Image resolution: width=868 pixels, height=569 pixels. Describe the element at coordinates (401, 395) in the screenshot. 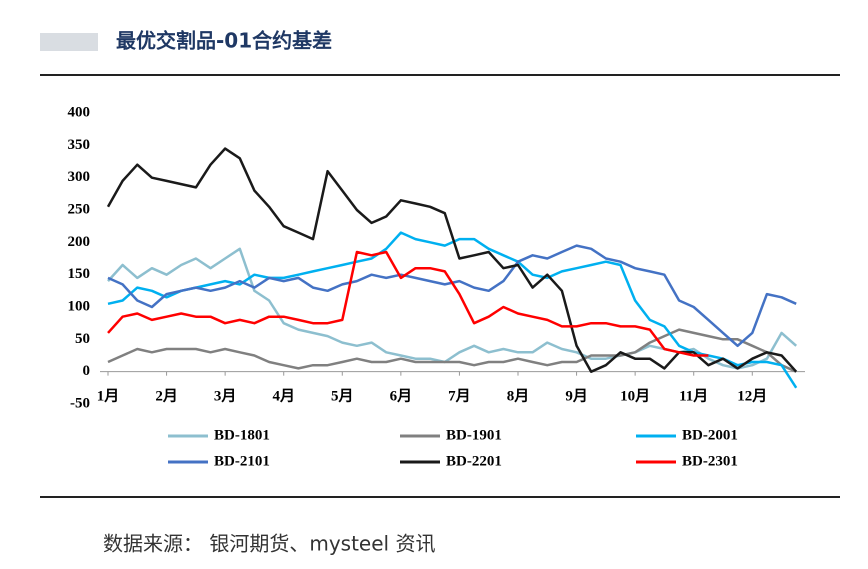

I see `x-tick-label: 6月` at that location.